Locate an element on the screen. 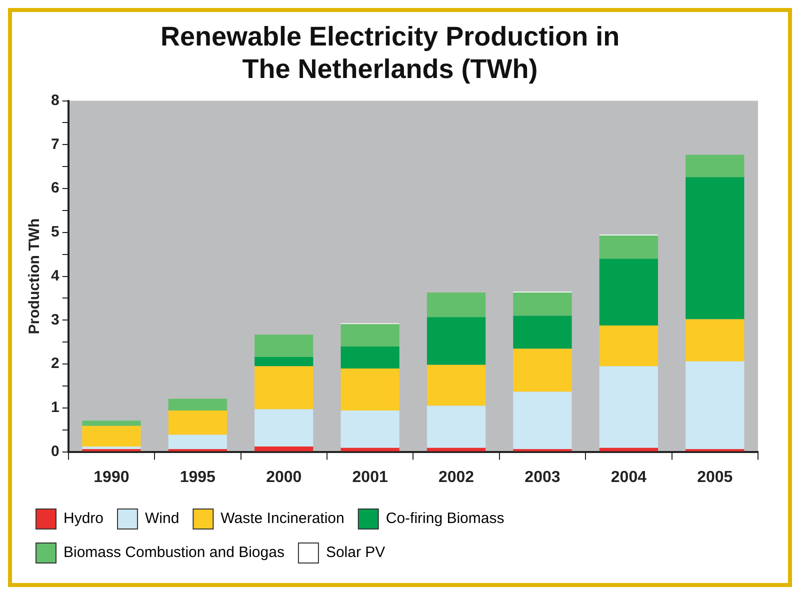 The image size is (800, 595). y-tick-label: 8 is located at coordinates (55, 100).